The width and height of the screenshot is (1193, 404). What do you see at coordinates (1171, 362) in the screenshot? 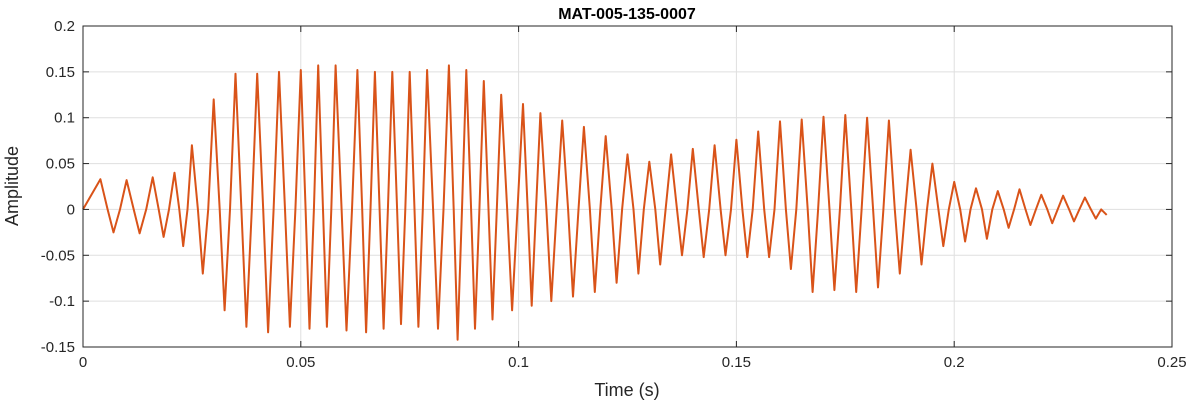
I see `x-tick-label: 0.25` at bounding box center [1171, 362].